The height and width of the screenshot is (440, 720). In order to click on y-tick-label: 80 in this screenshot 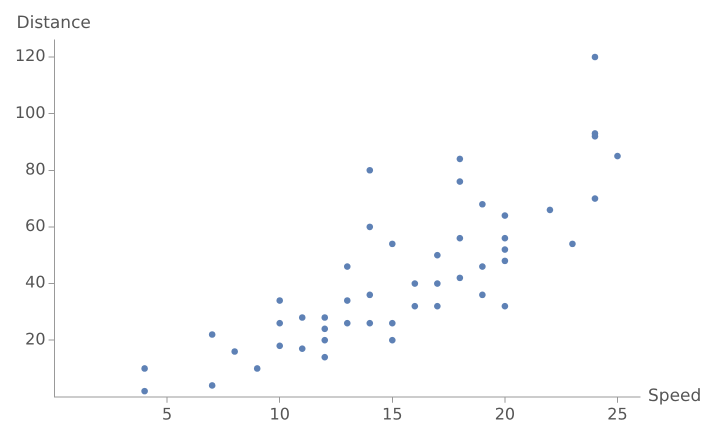, I will do `click(35, 168)`.